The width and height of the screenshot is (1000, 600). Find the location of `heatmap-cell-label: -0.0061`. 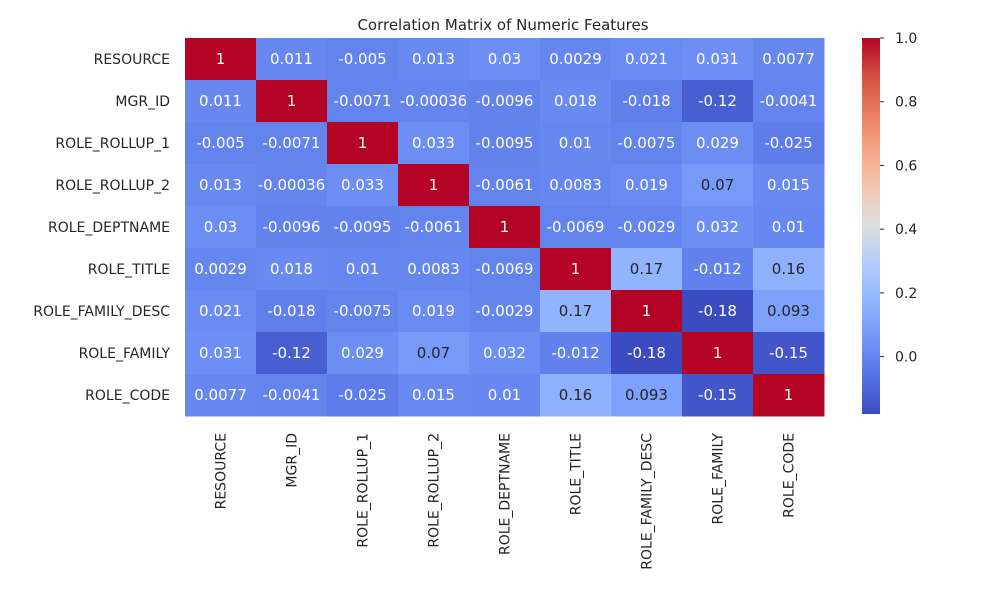

heatmap-cell-label: -0.0061 is located at coordinates (505, 185).